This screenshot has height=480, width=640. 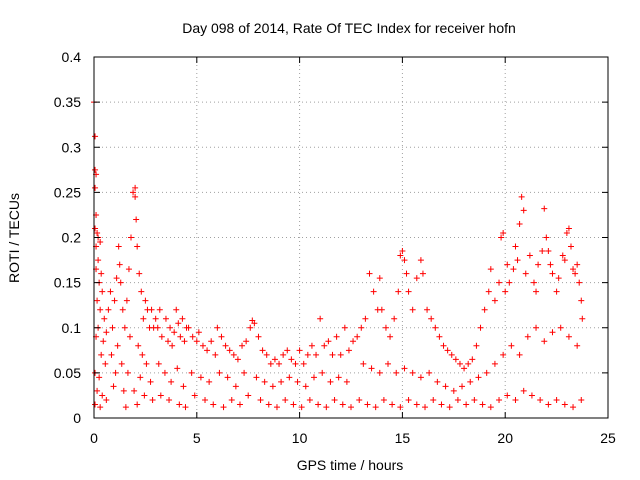 What do you see at coordinates (72, 238) in the screenshot?
I see `y-tick-label: 0.2` at bounding box center [72, 238].